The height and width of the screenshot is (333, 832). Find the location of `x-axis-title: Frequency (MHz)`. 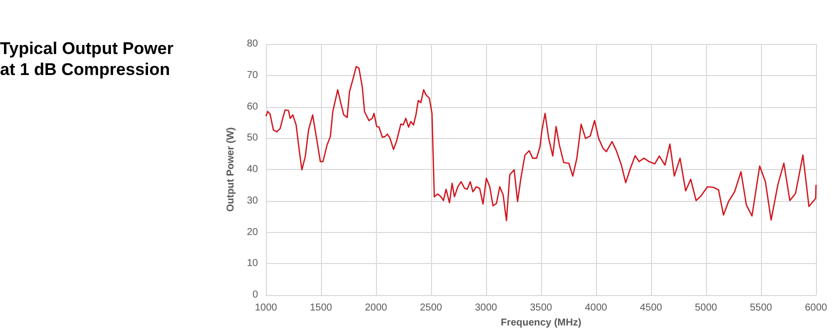

x-axis-title: Frequency (MHz) is located at coordinates (541, 322).